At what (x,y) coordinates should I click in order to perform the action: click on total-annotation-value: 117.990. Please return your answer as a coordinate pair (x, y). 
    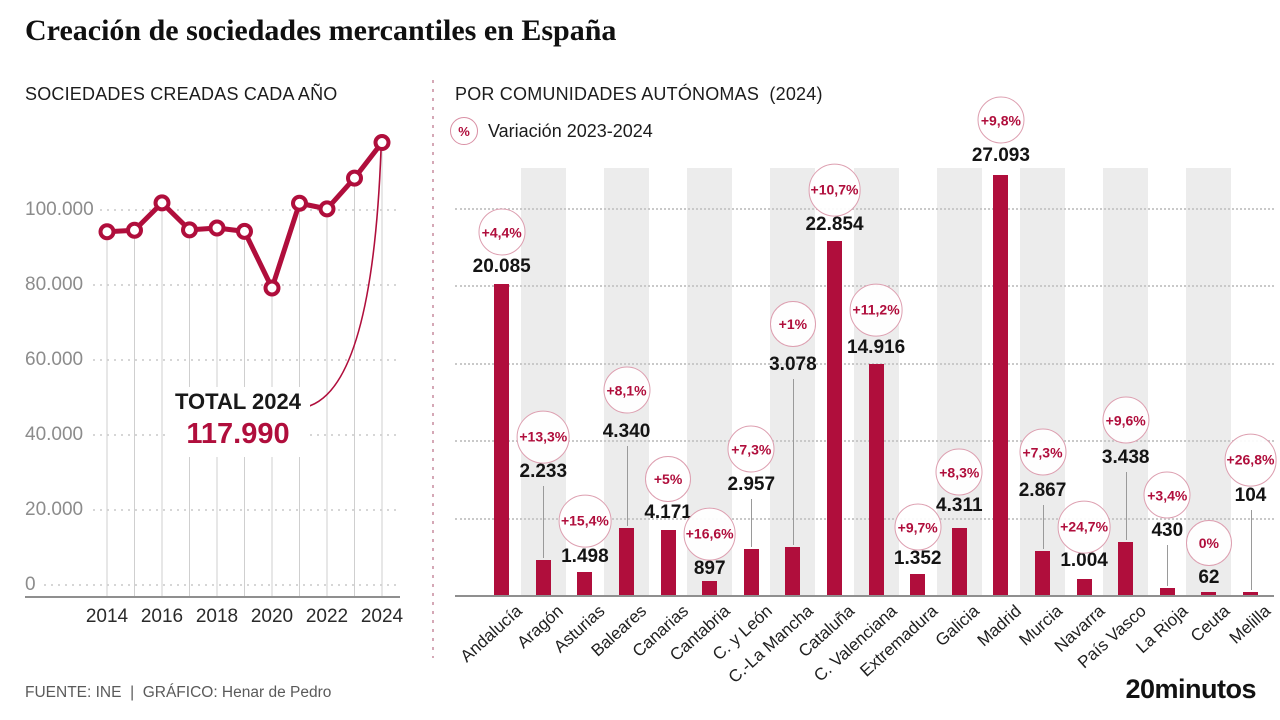
    Looking at the image, I should click on (238, 434).